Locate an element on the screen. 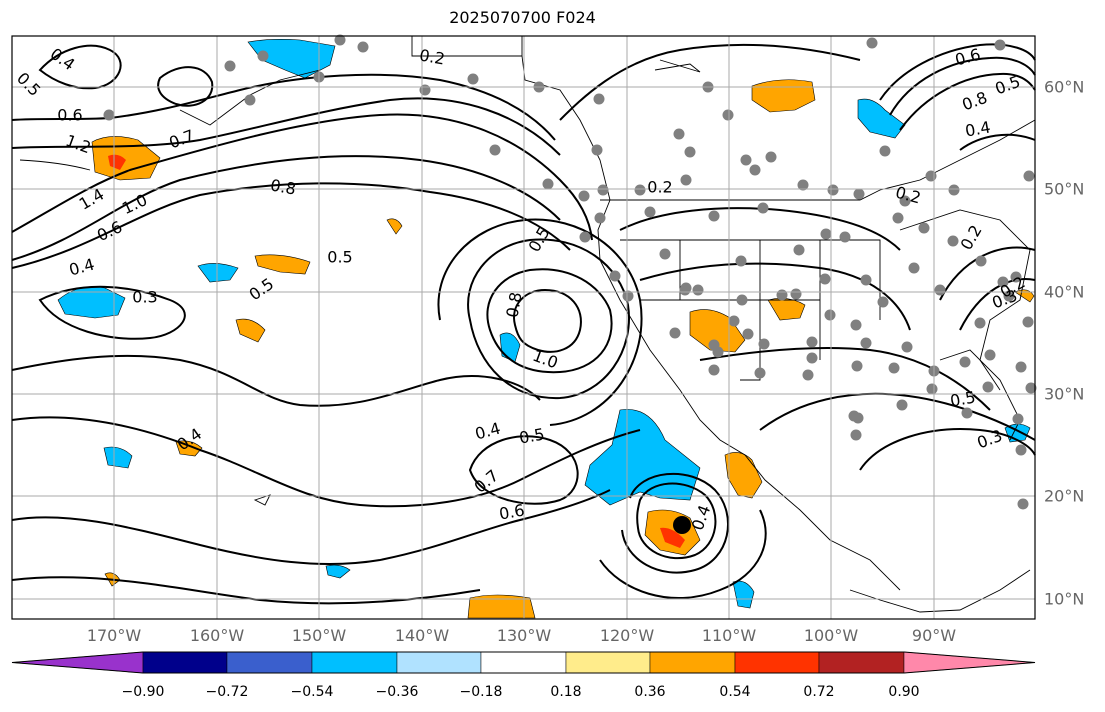  contour-label: 0.7 is located at coordinates (487, 481).